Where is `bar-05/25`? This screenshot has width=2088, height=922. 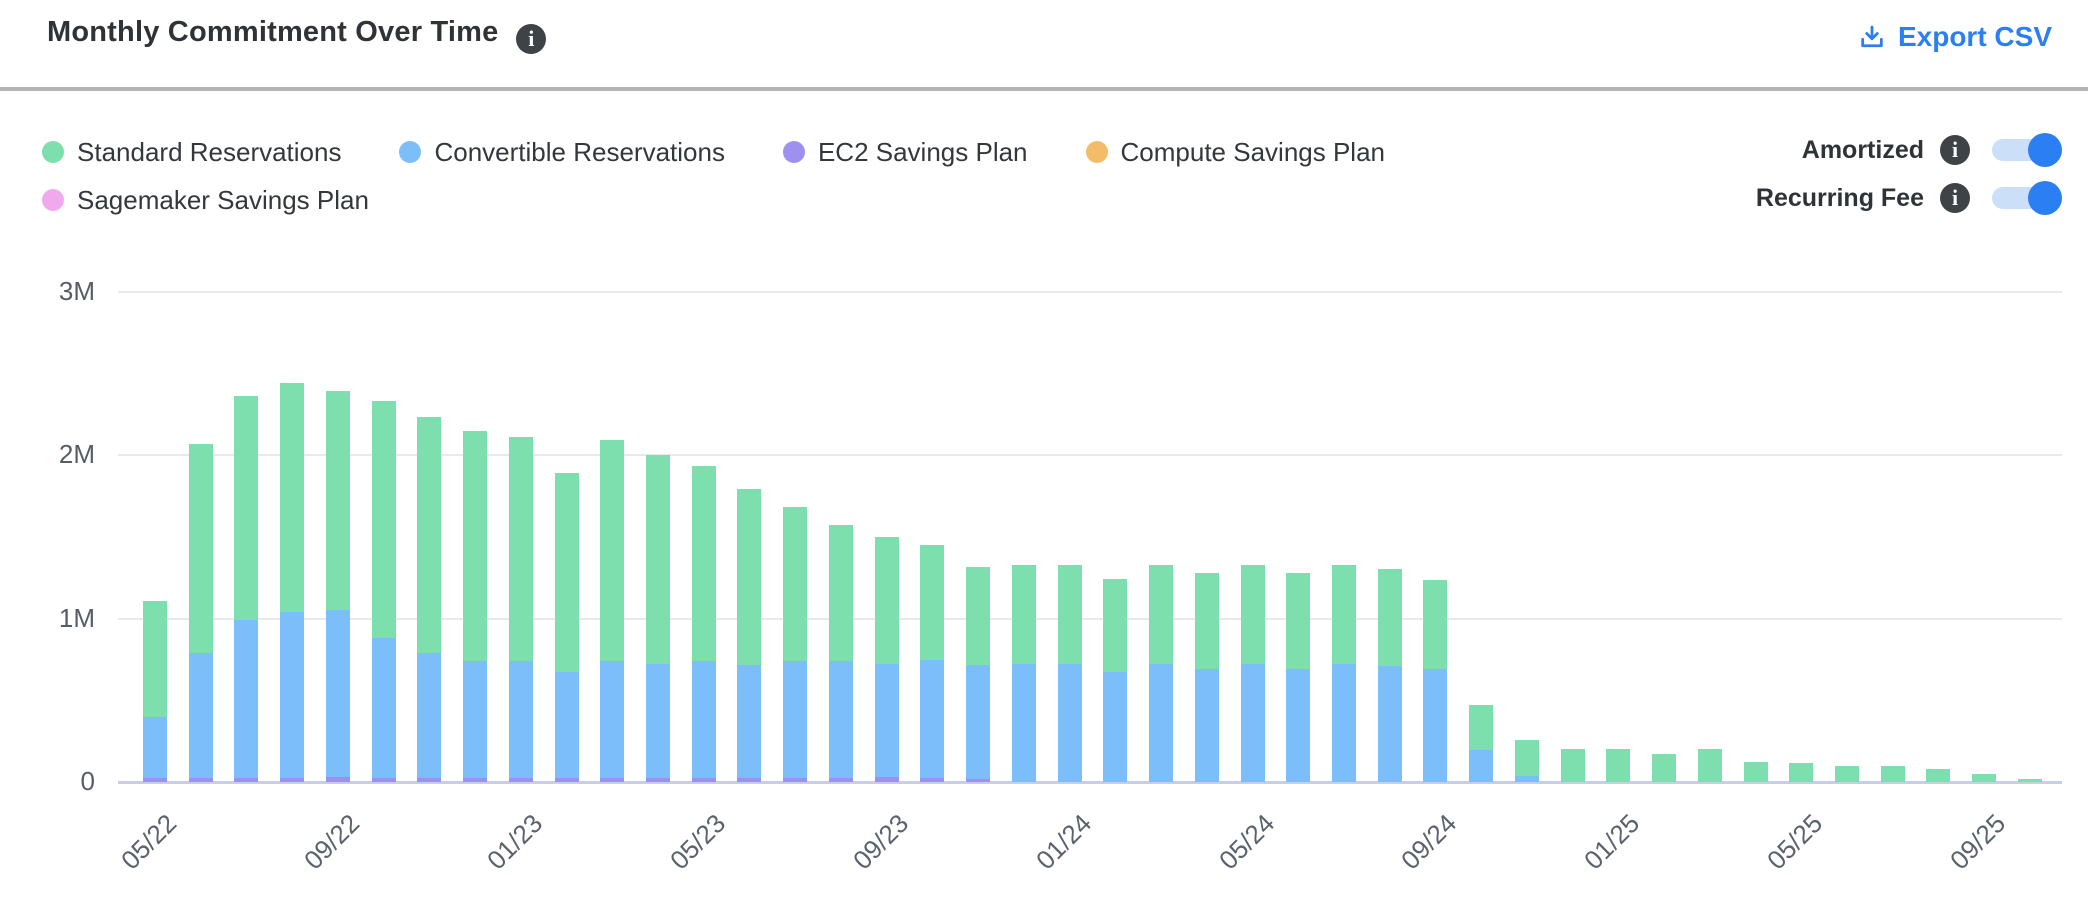
bar-05/25 is located at coordinates (1801, 772).